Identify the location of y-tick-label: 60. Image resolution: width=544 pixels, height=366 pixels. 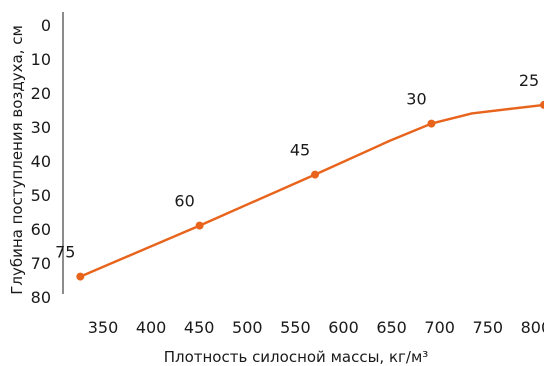
(41, 229).